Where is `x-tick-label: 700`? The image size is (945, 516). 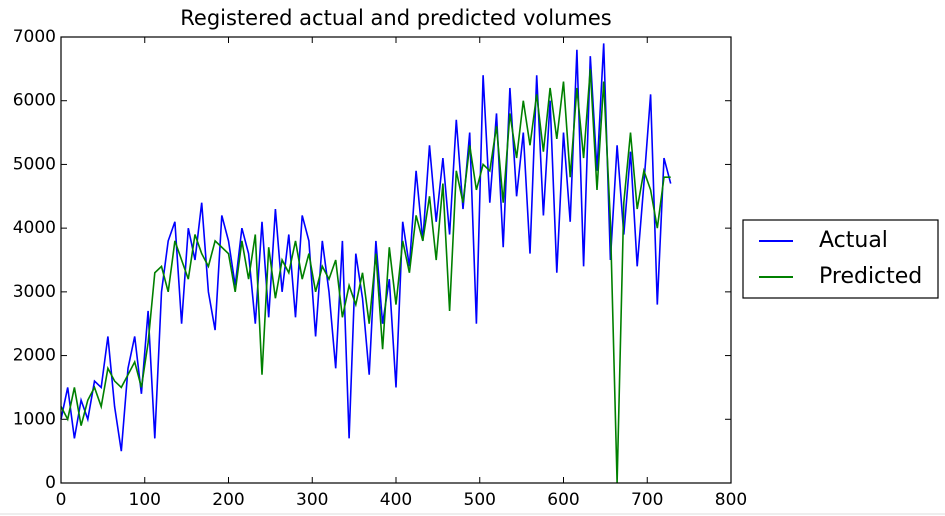
x-tick-label: 700 is located at coordinates (647, 500).